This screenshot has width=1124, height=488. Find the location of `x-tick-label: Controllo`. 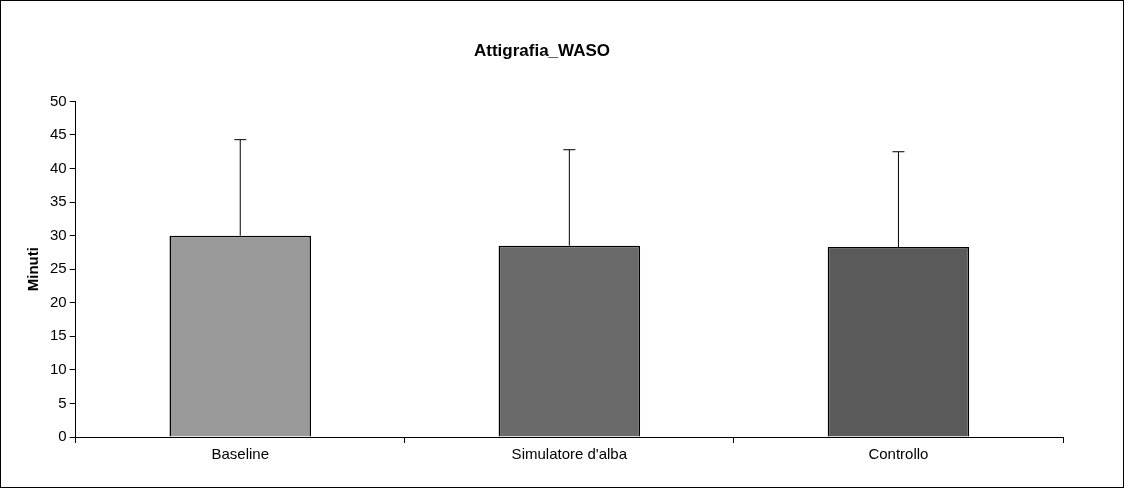

x-tick-label: Controllo is located at coordinates (898, 454).